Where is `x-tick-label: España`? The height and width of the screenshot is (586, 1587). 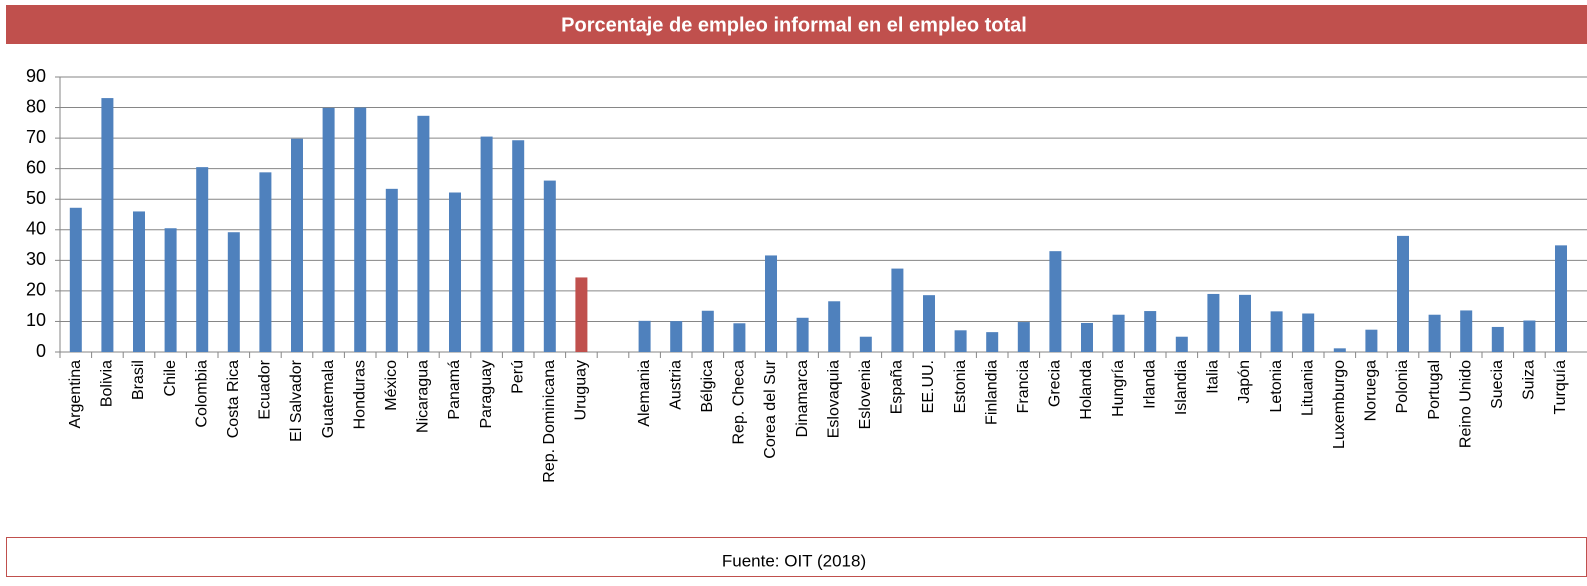
x-tick-label: España is located at coordinates (897, 387).